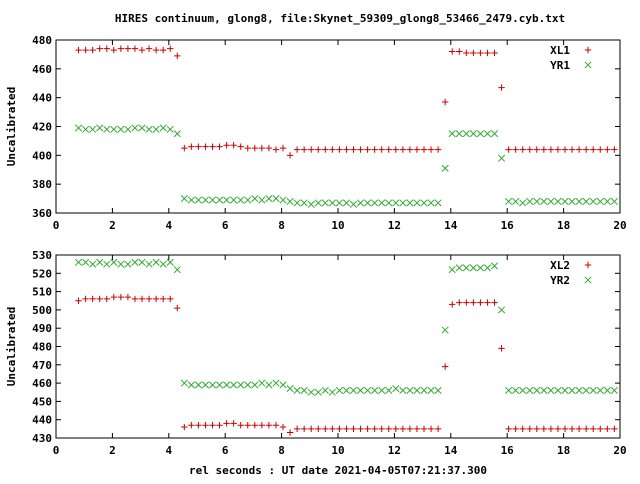 This screenshot has height=484, width=640. What do you see at coordinates (225, 450) in the screenshot?
I see `x-tick-label: 6` at bounding box center [225, 450].